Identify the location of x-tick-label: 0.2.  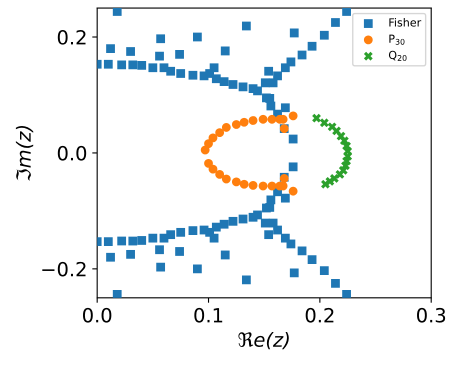
(320, 315).